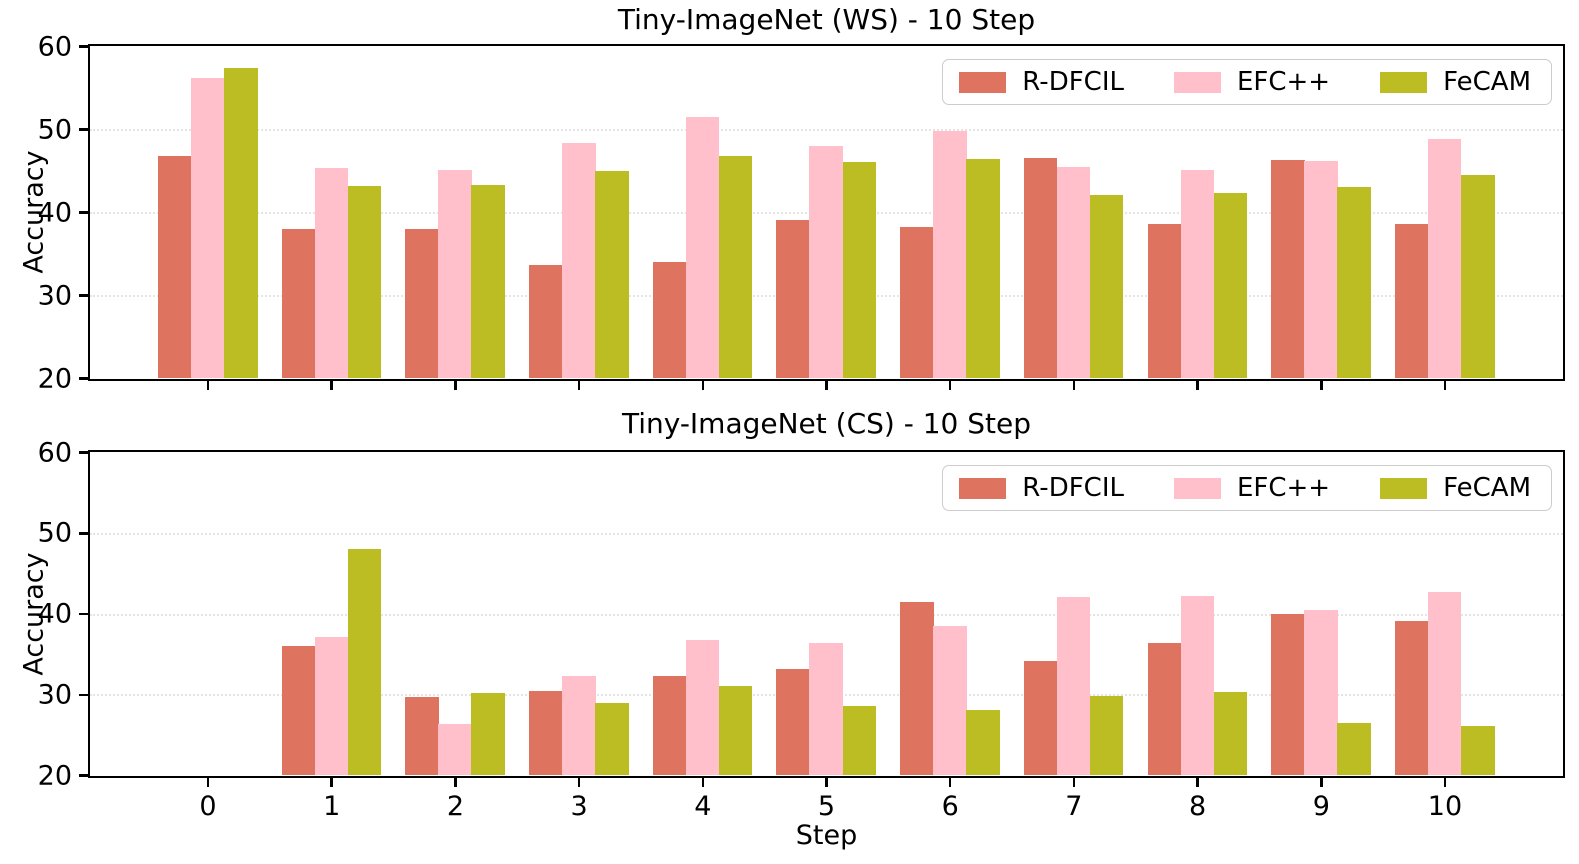  Describe the element at coordinates (1445, 806) in the screenshot. I see `x-tick-label-10: 10` at that location.